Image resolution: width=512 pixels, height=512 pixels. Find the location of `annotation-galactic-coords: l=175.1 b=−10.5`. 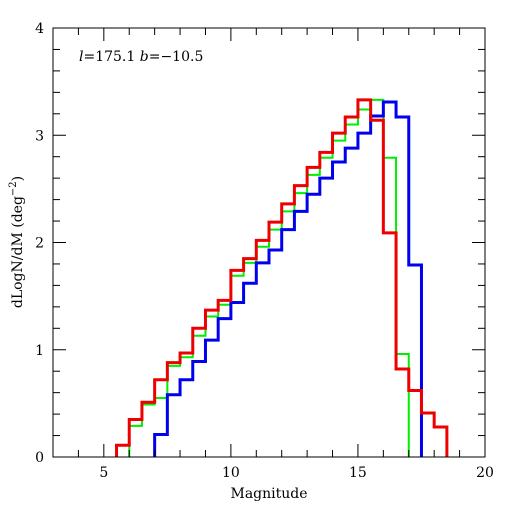

annotation-galactic-coords: l=175.1 b=−10.5 is located at coordinates (141, 57).